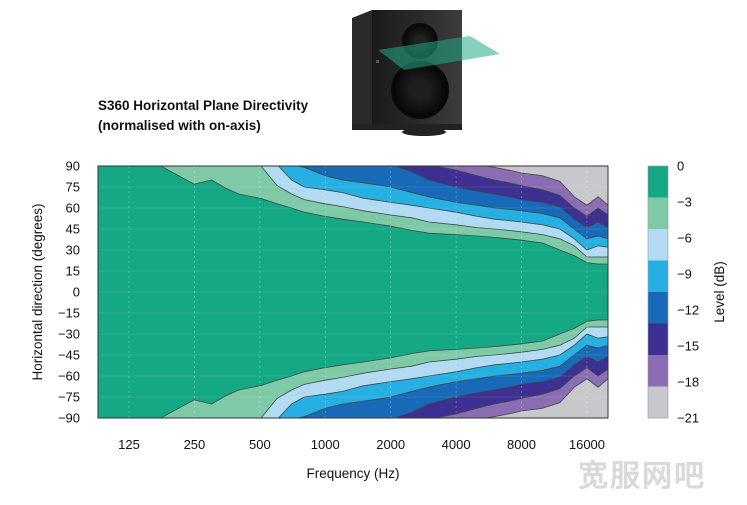 The image size is (747, 505). Describe the element at coordinates (325, 444) in the screenshot. I see `x-tick-label: 1000` at that location.